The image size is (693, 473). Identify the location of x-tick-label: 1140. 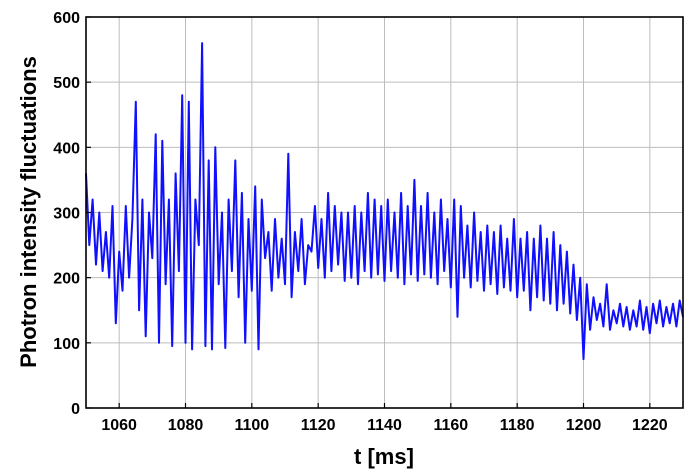
(384, 425).